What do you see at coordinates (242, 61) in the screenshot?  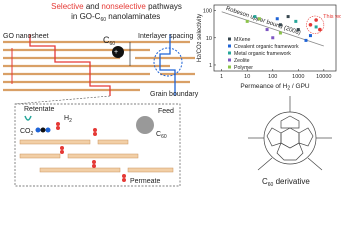 I see `legend-label: Zeolite` at bounding box center [242, 61].